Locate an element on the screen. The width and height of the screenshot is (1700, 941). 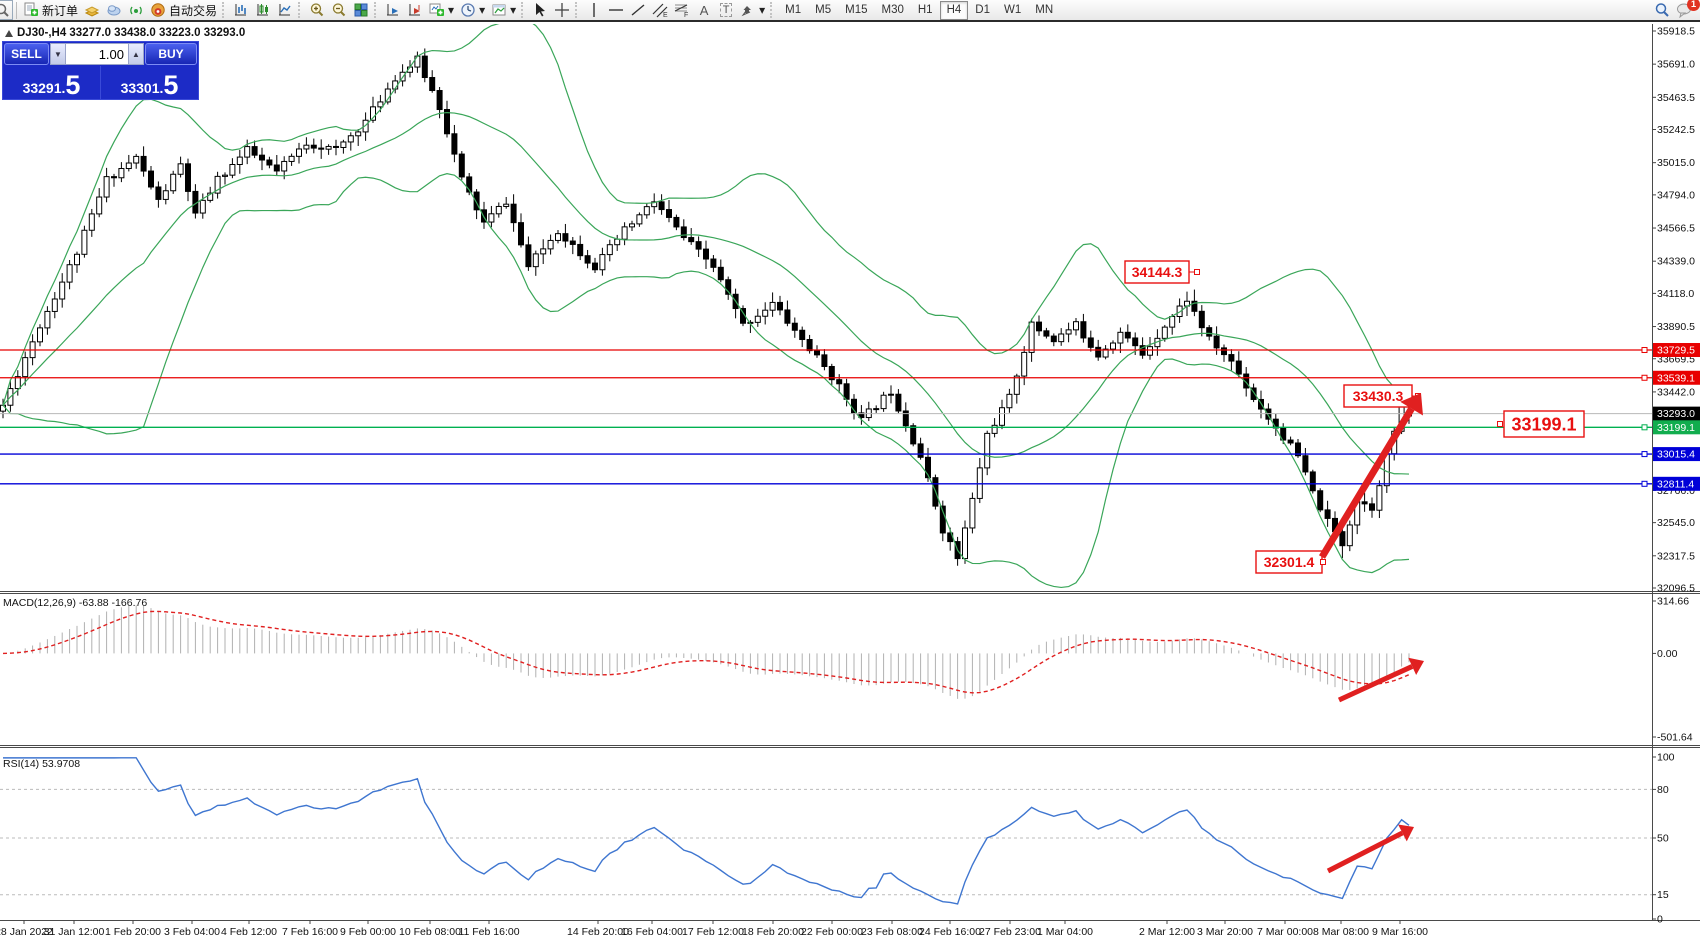
channel-icon: E is located at coordinates (660, 10).